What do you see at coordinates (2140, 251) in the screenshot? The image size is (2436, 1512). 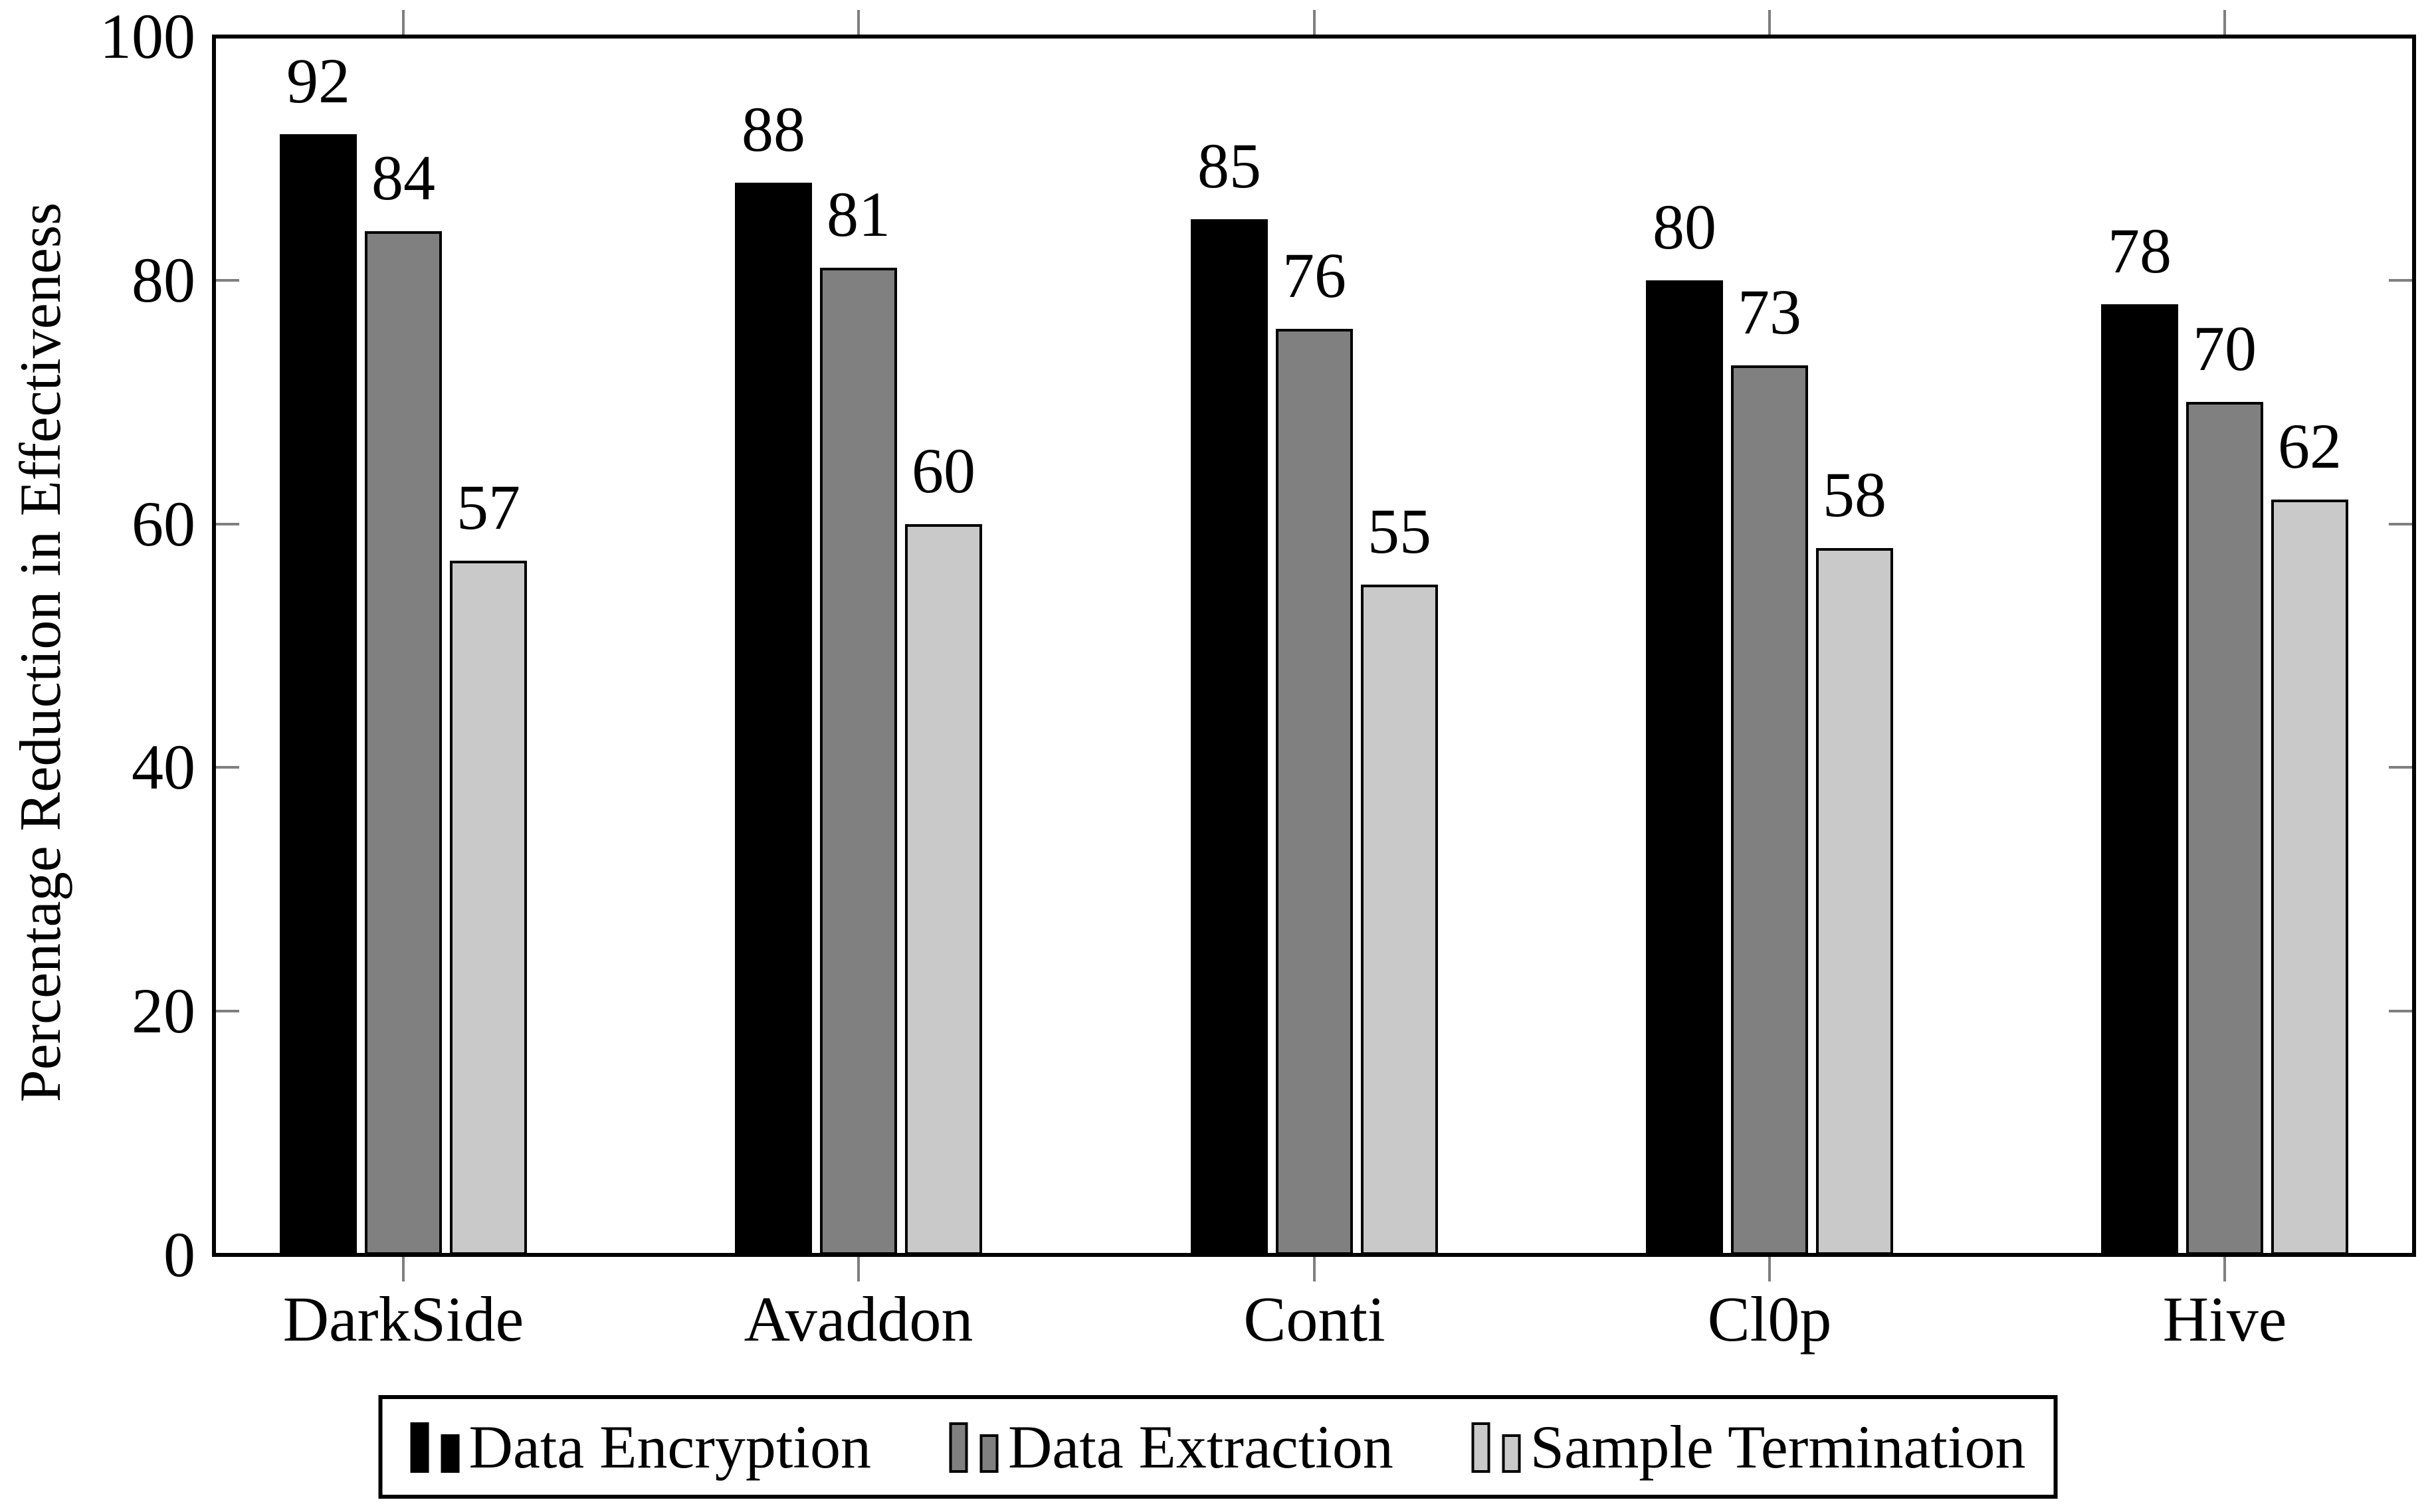 I see `bar-value-label: 78` at bounding box center [2140, 251].